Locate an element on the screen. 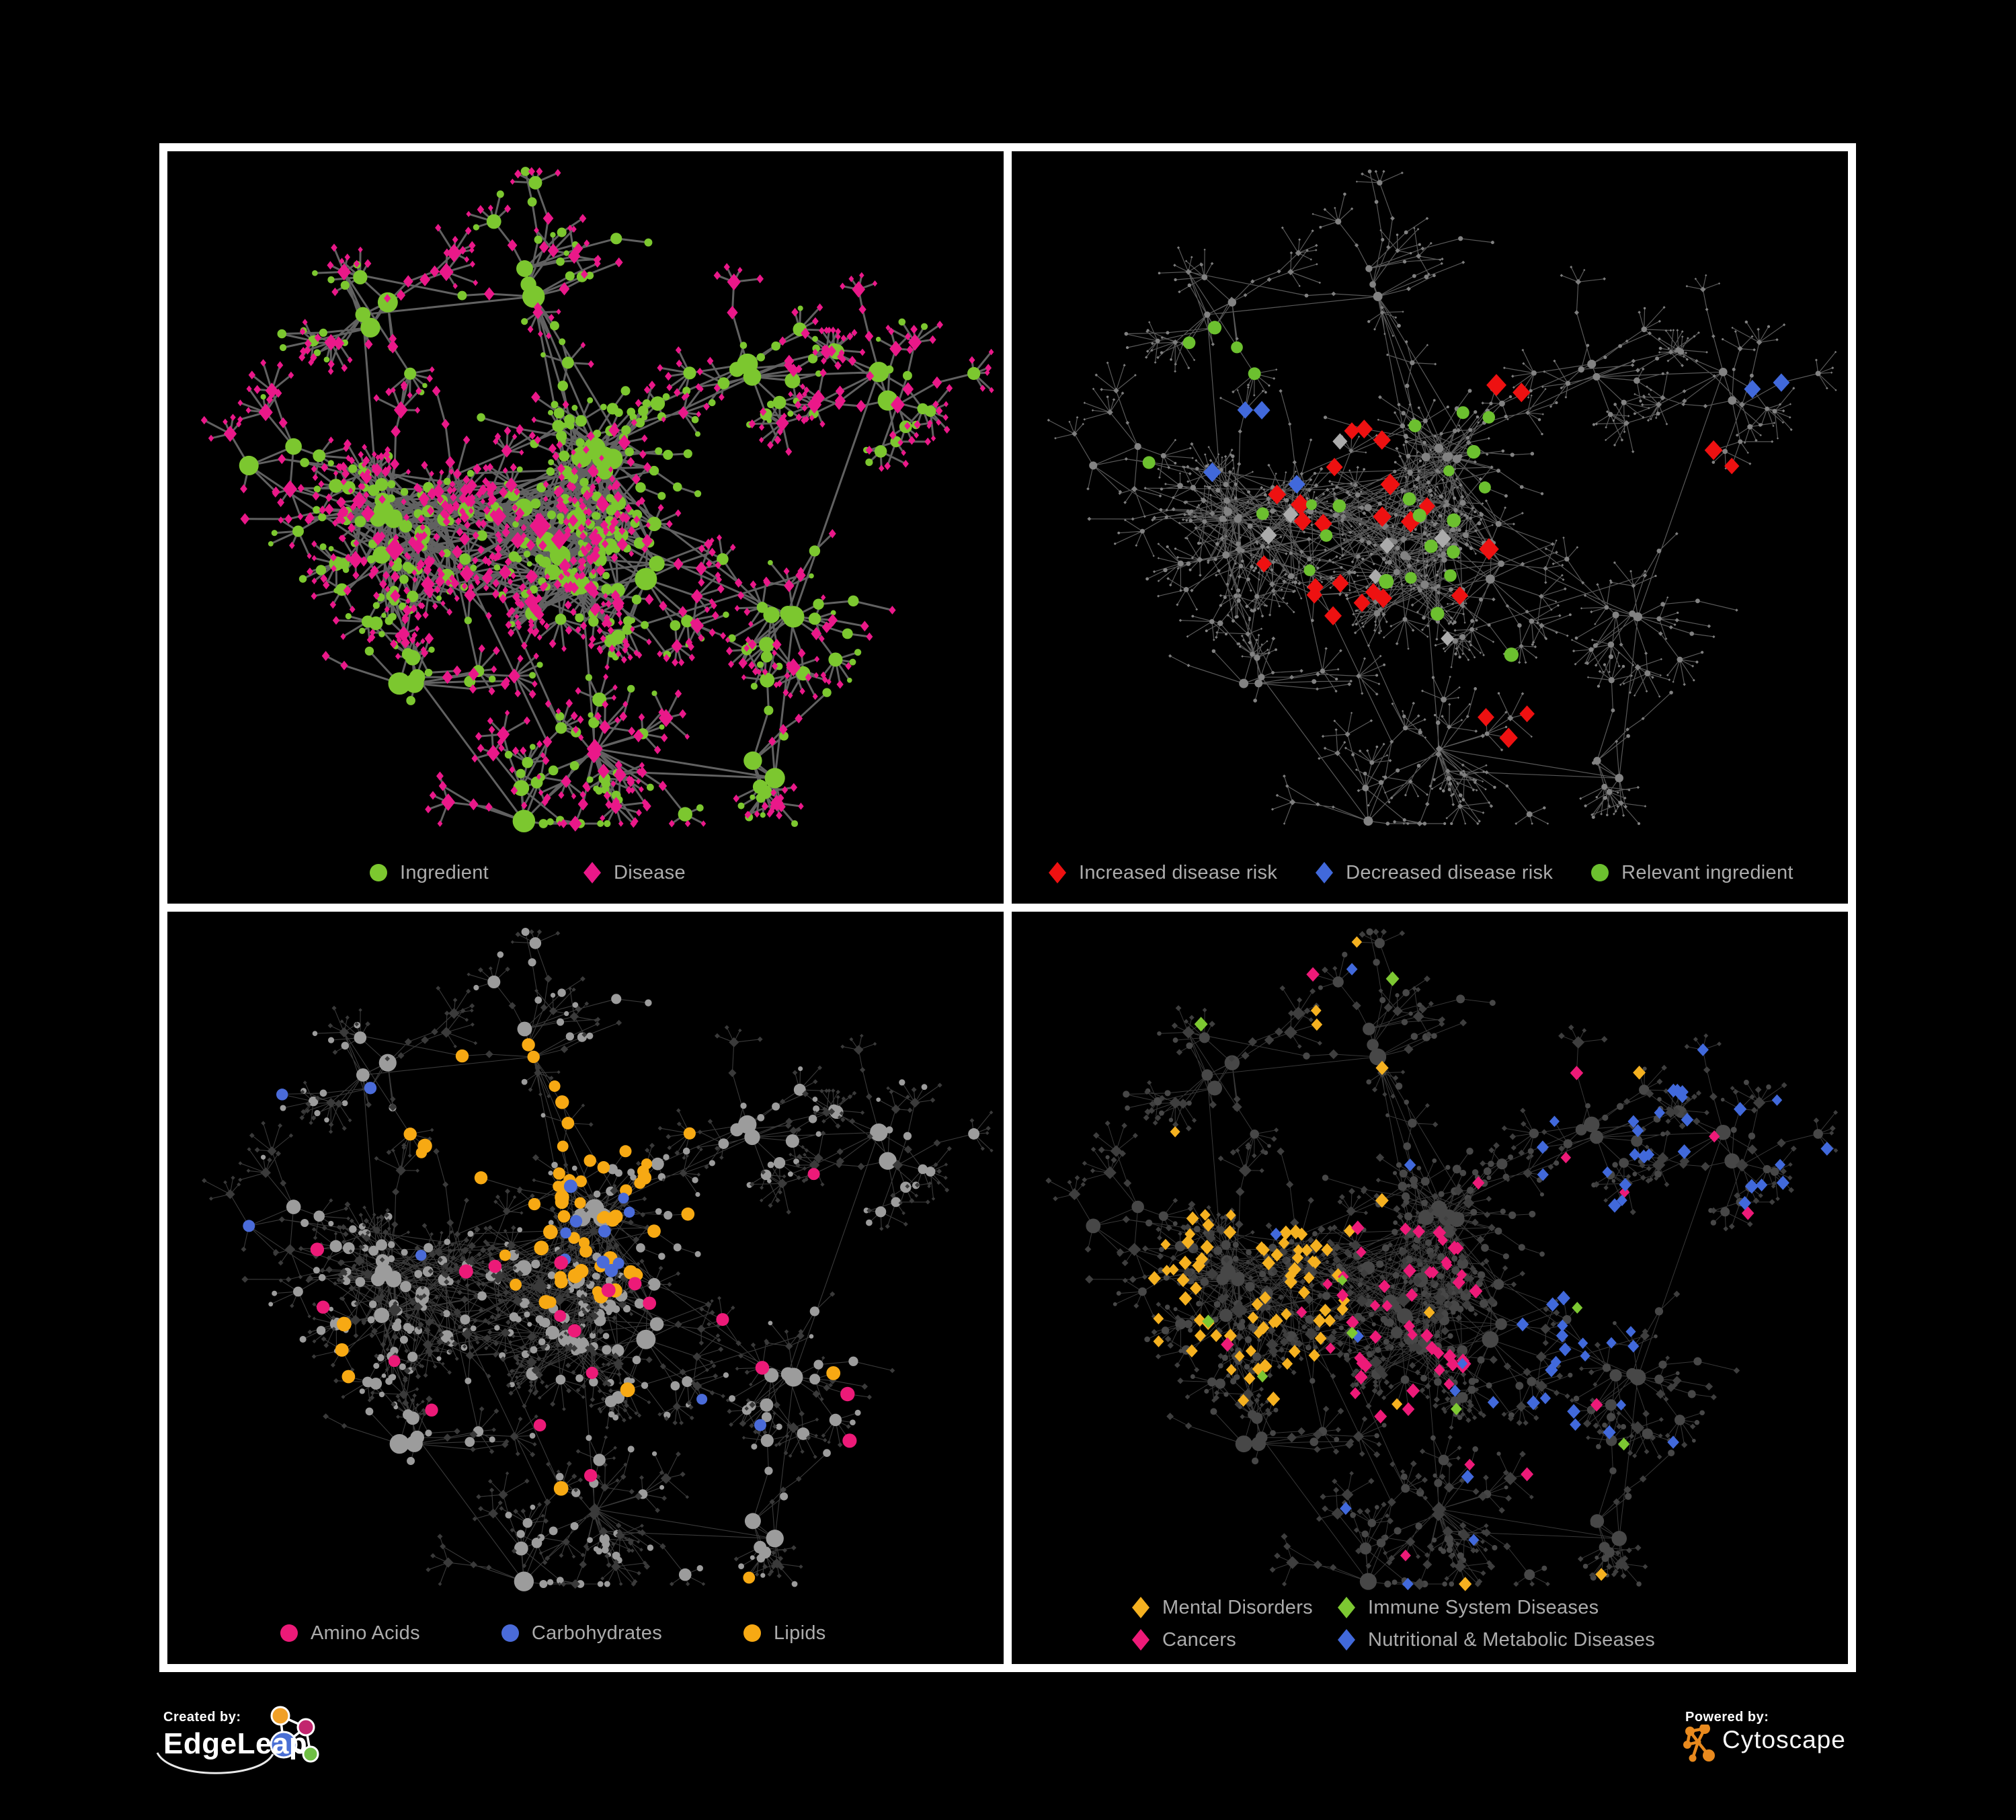  legend-label: Relevant ingredient is located at coordinates (1707, 872).